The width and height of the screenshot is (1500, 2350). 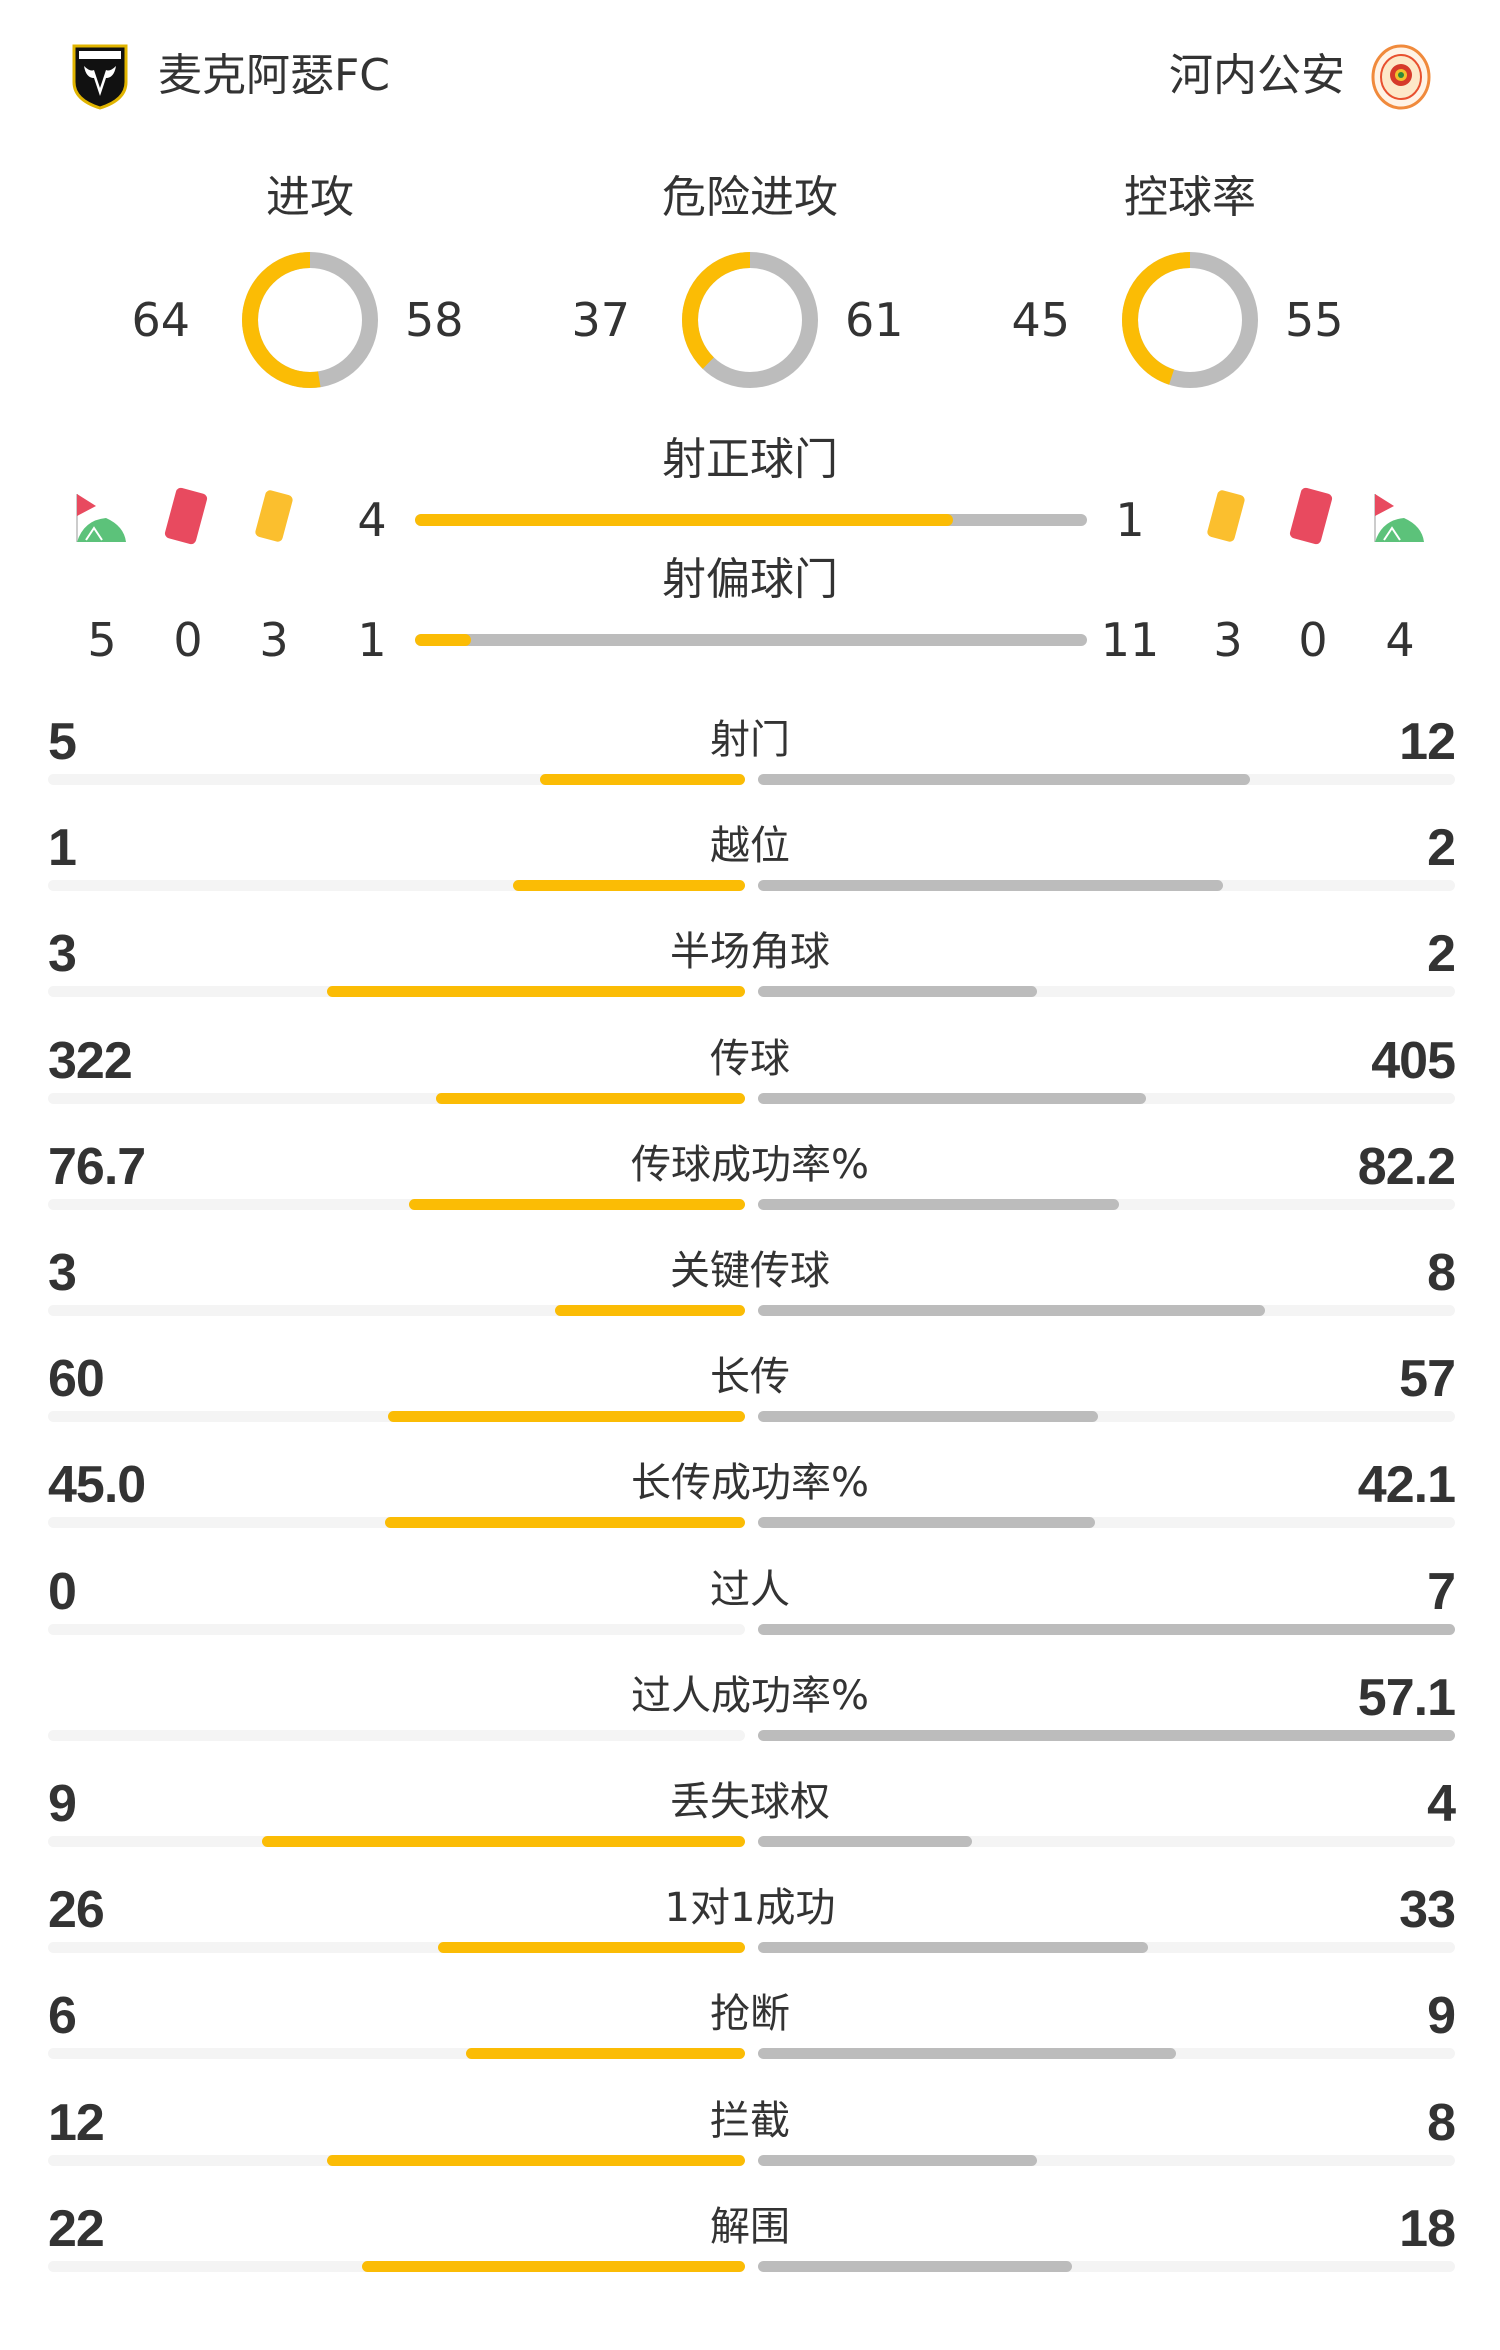 What do you see at coordinates (1257, 75) in the screenshot?
I see `away-team-name: 河内公安` at bounding box center [1257, 75].